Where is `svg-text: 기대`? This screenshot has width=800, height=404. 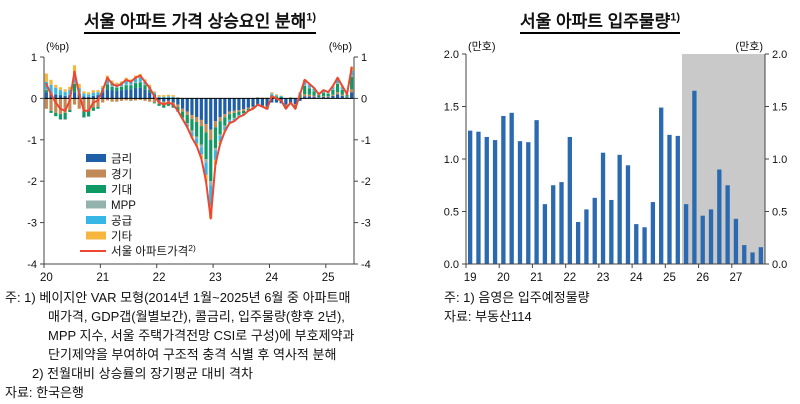 svg-text: 기대 is located at coordinates (121, 189).